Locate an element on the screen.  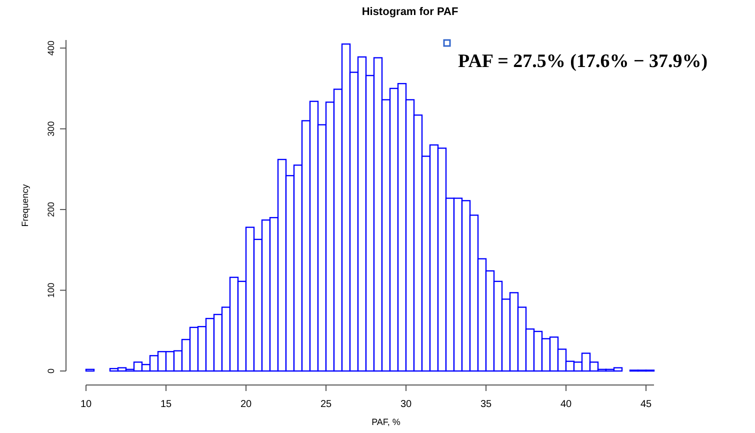
x-tick-label: 20 is located at coordinates (246, 404).